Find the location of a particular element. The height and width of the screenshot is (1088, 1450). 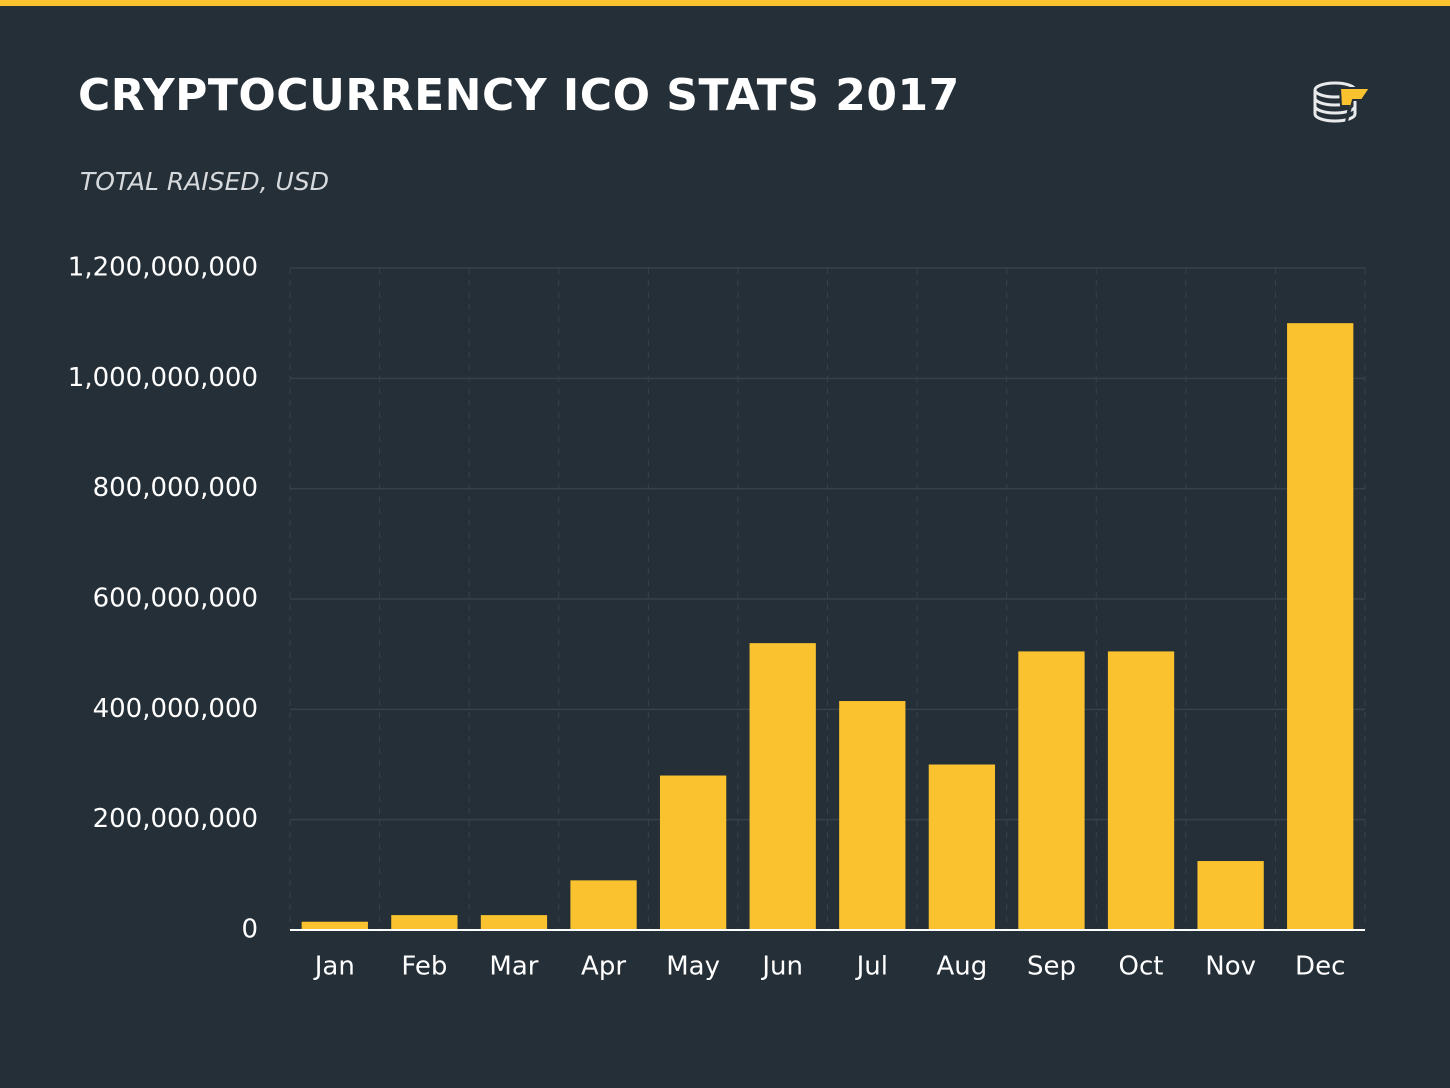

y-tick-label: 800,000,000 is located at coordinates (175, 488).